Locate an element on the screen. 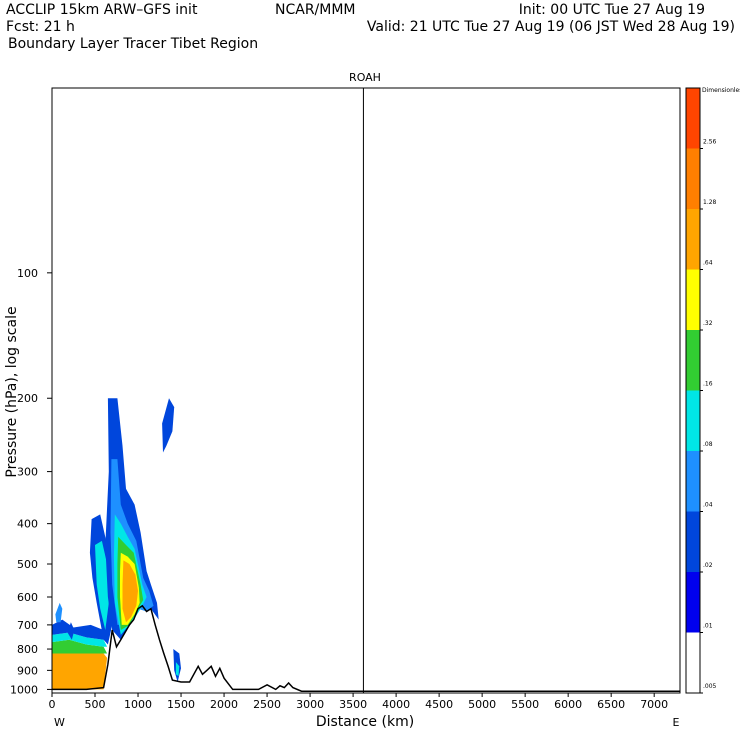 The height and width of the screenshot is (744, 740). chart-title: ROAH is located at coordinates (365, 77).